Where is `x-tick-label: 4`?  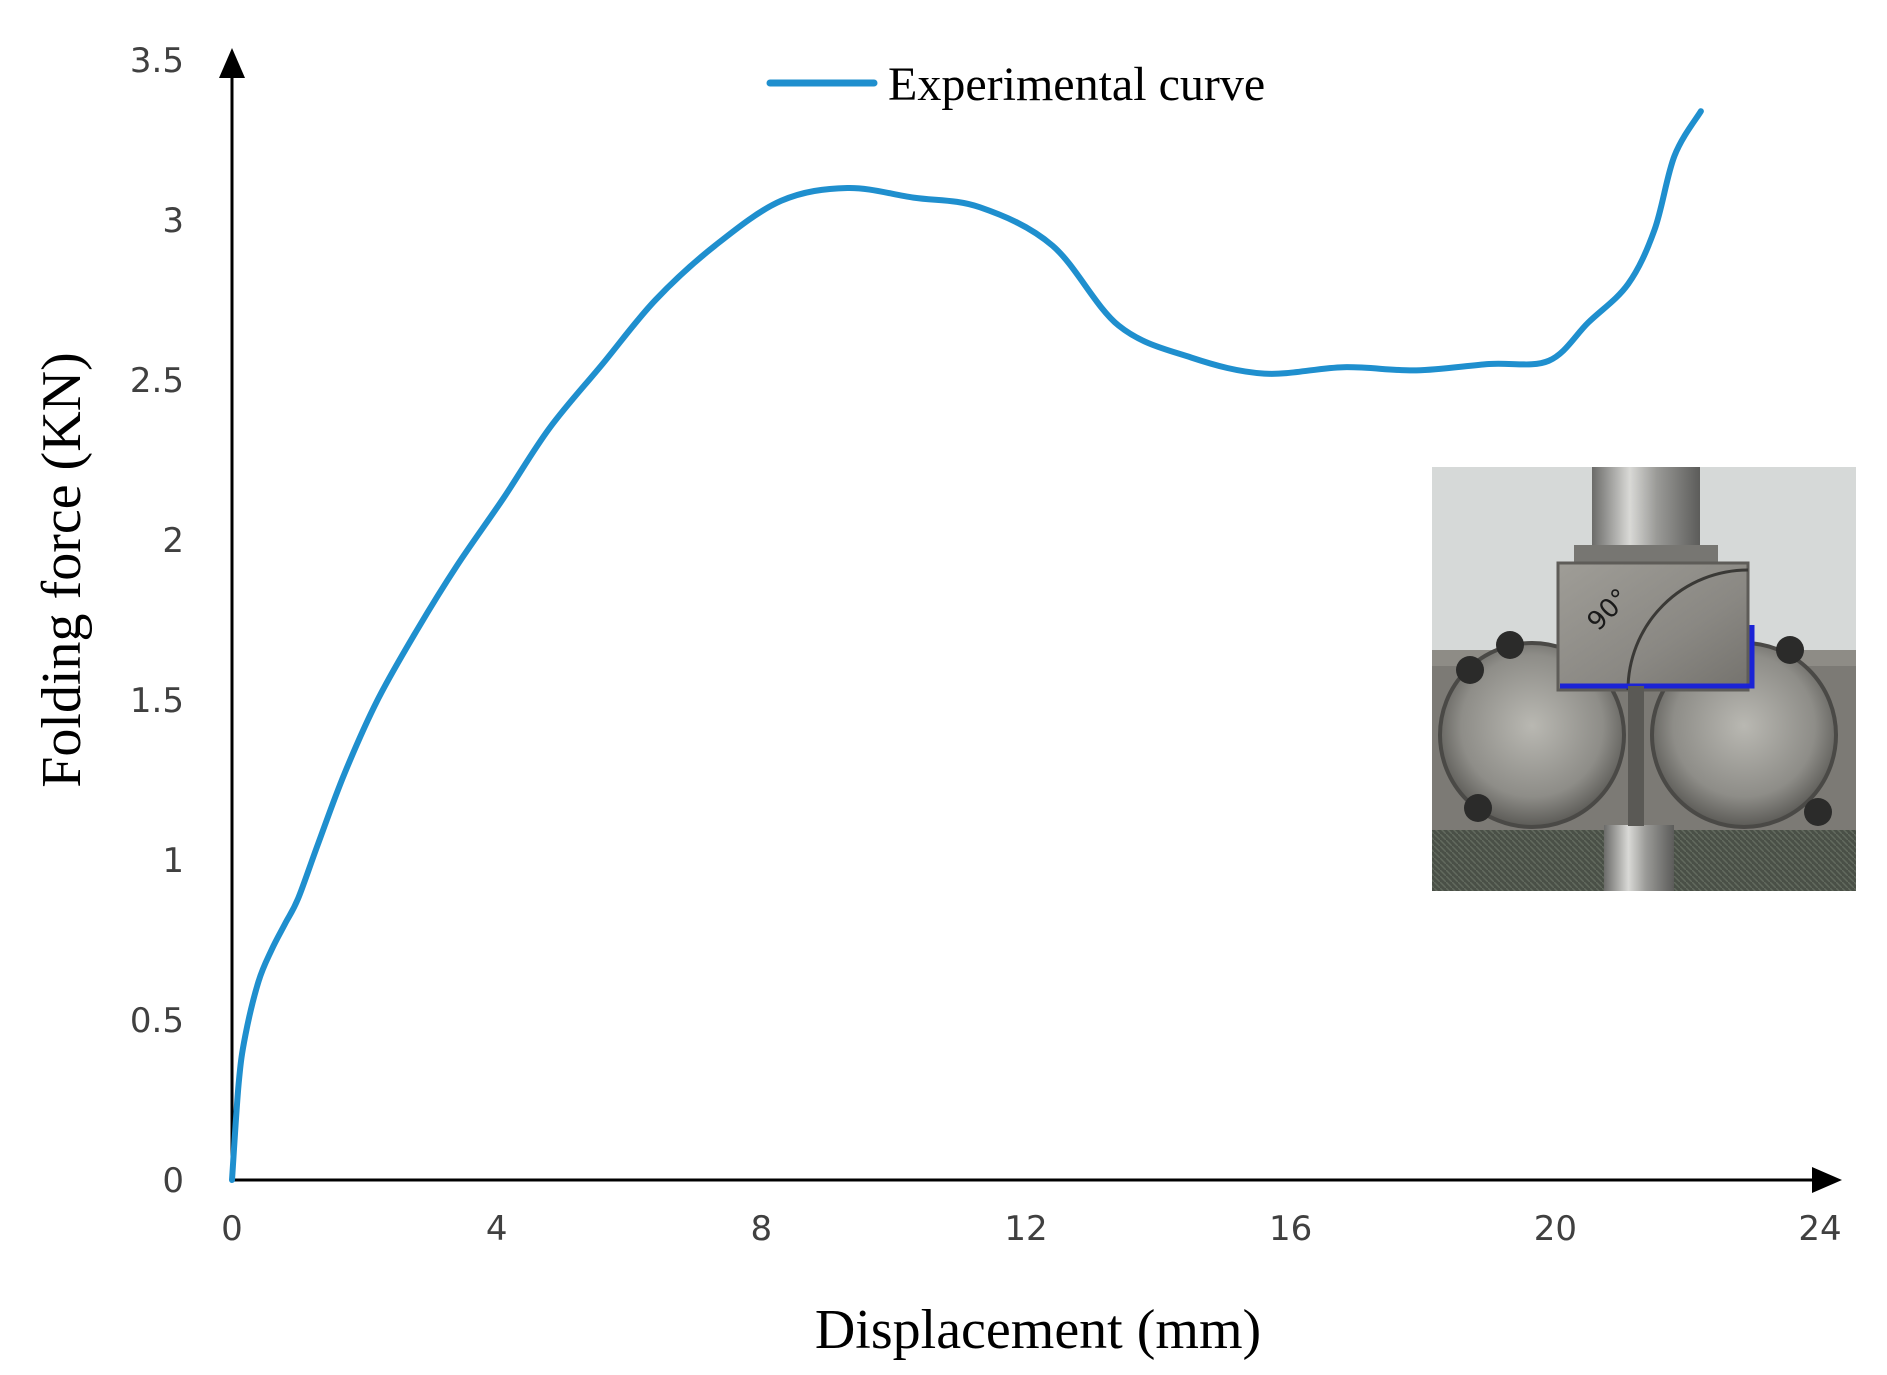 x-tick-label: 4 is located at coordinates (497, 1229).